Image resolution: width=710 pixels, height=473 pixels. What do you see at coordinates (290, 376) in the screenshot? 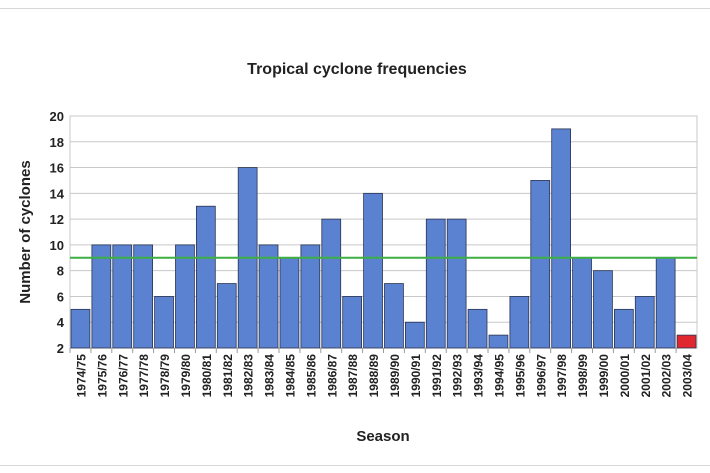
I see `x-tick-label: 1984/85` at bounding box center [290, 376].